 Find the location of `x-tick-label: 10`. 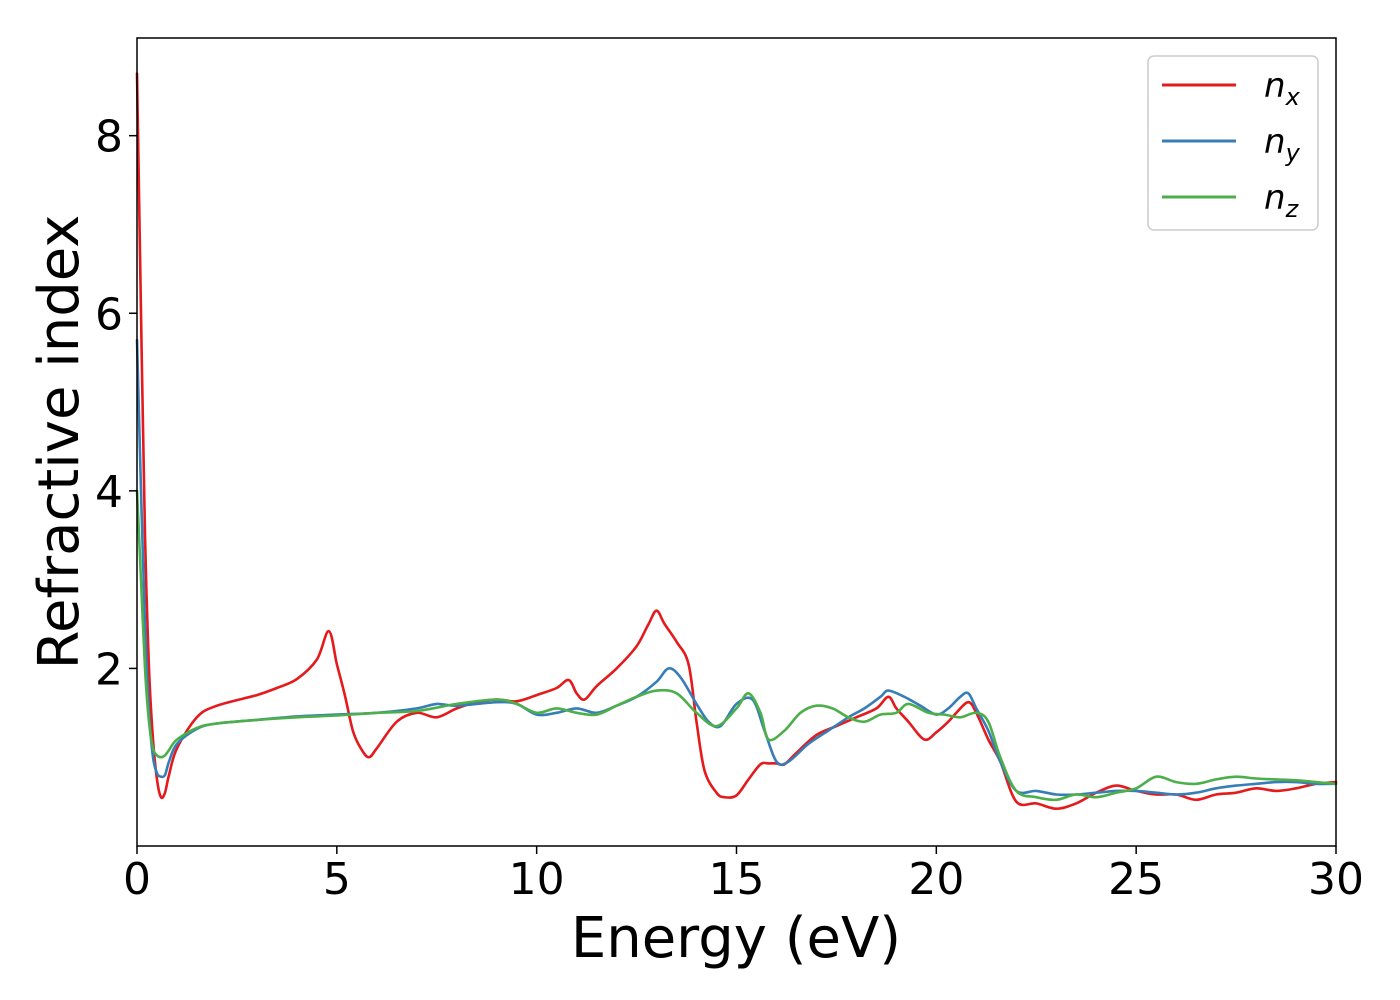

x-tick-label: 10 is located at coordinates (537, 879).